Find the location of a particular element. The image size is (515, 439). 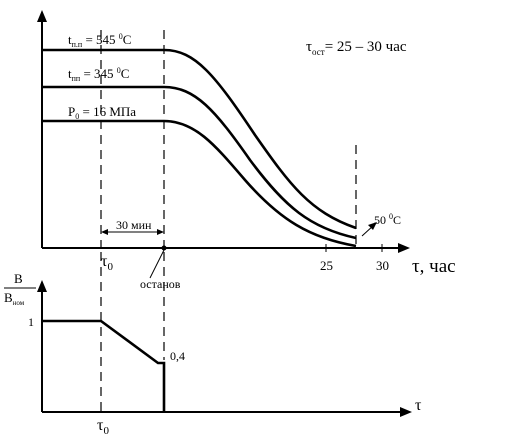

curve-label-pressure: P0 = 16 МПа is located at coordinates (102, 112).